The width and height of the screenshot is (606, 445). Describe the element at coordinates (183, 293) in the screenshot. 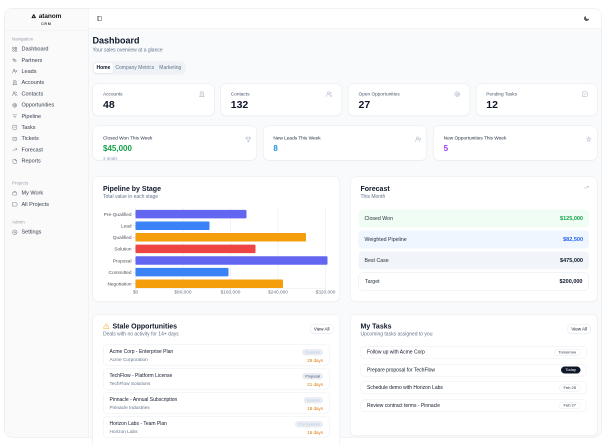

I see `svg-text: $80,000` at that location.